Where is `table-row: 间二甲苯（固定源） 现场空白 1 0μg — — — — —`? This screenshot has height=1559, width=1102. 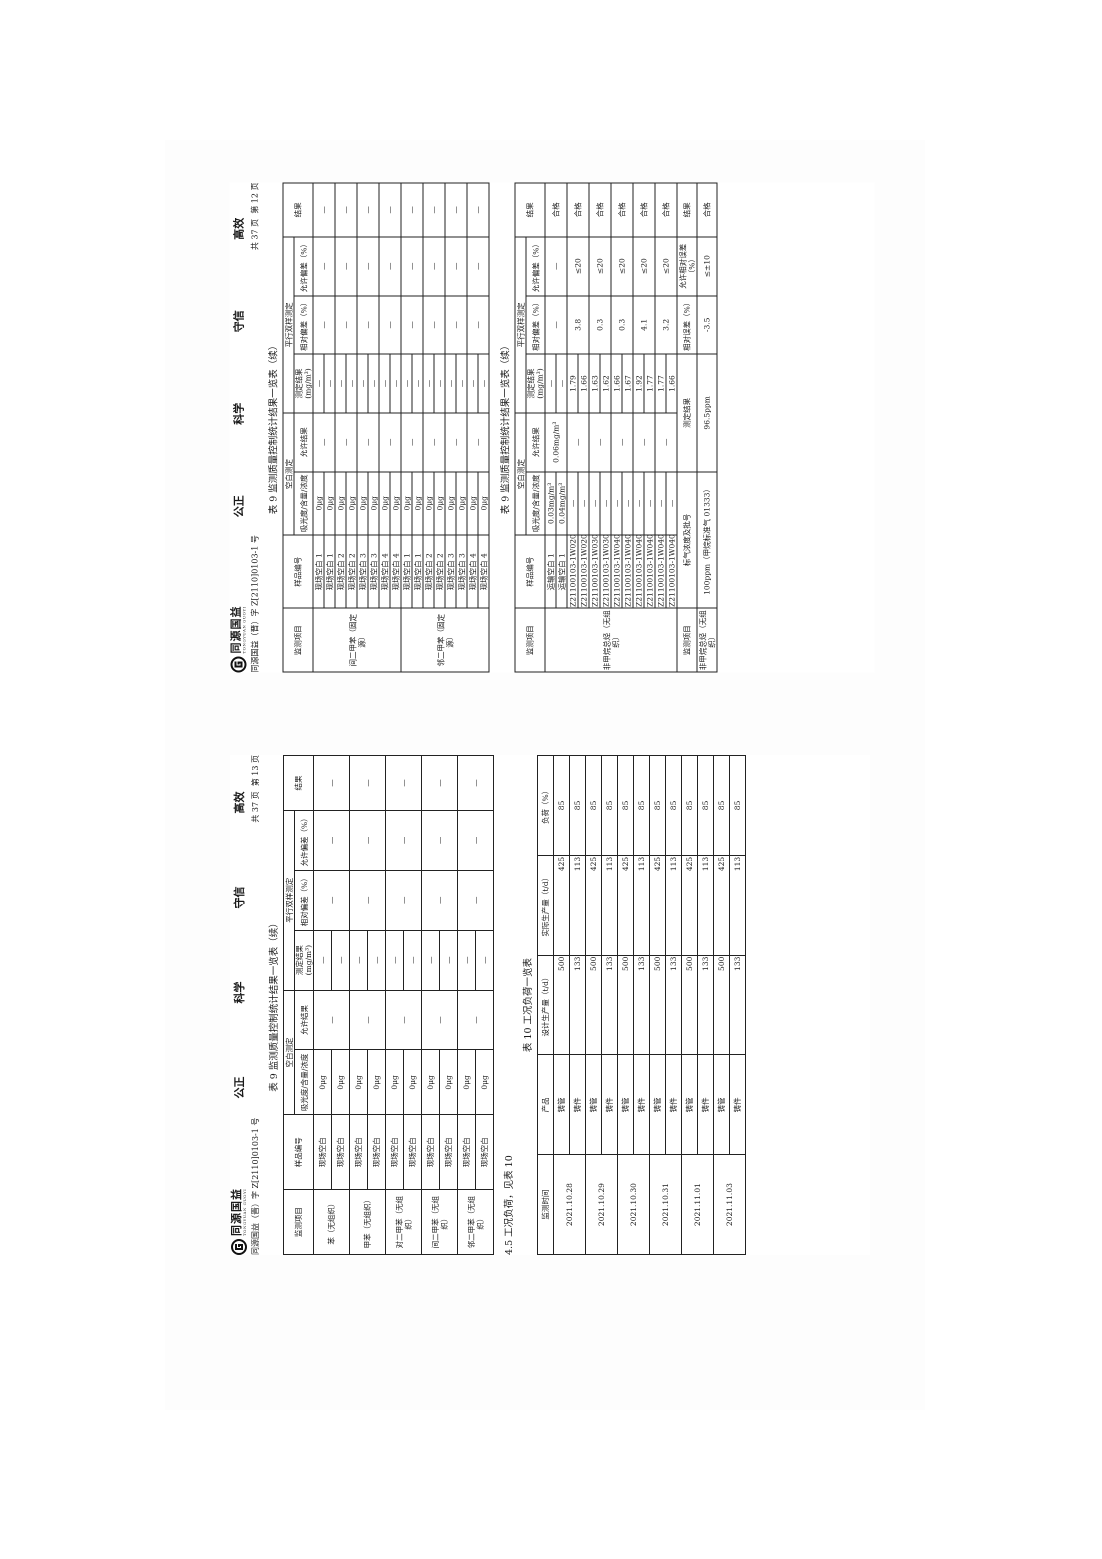 table-row: 间二甲苯（固定源） 现场空白 1 0μg — — — — — is located at coordinates (357, 427).